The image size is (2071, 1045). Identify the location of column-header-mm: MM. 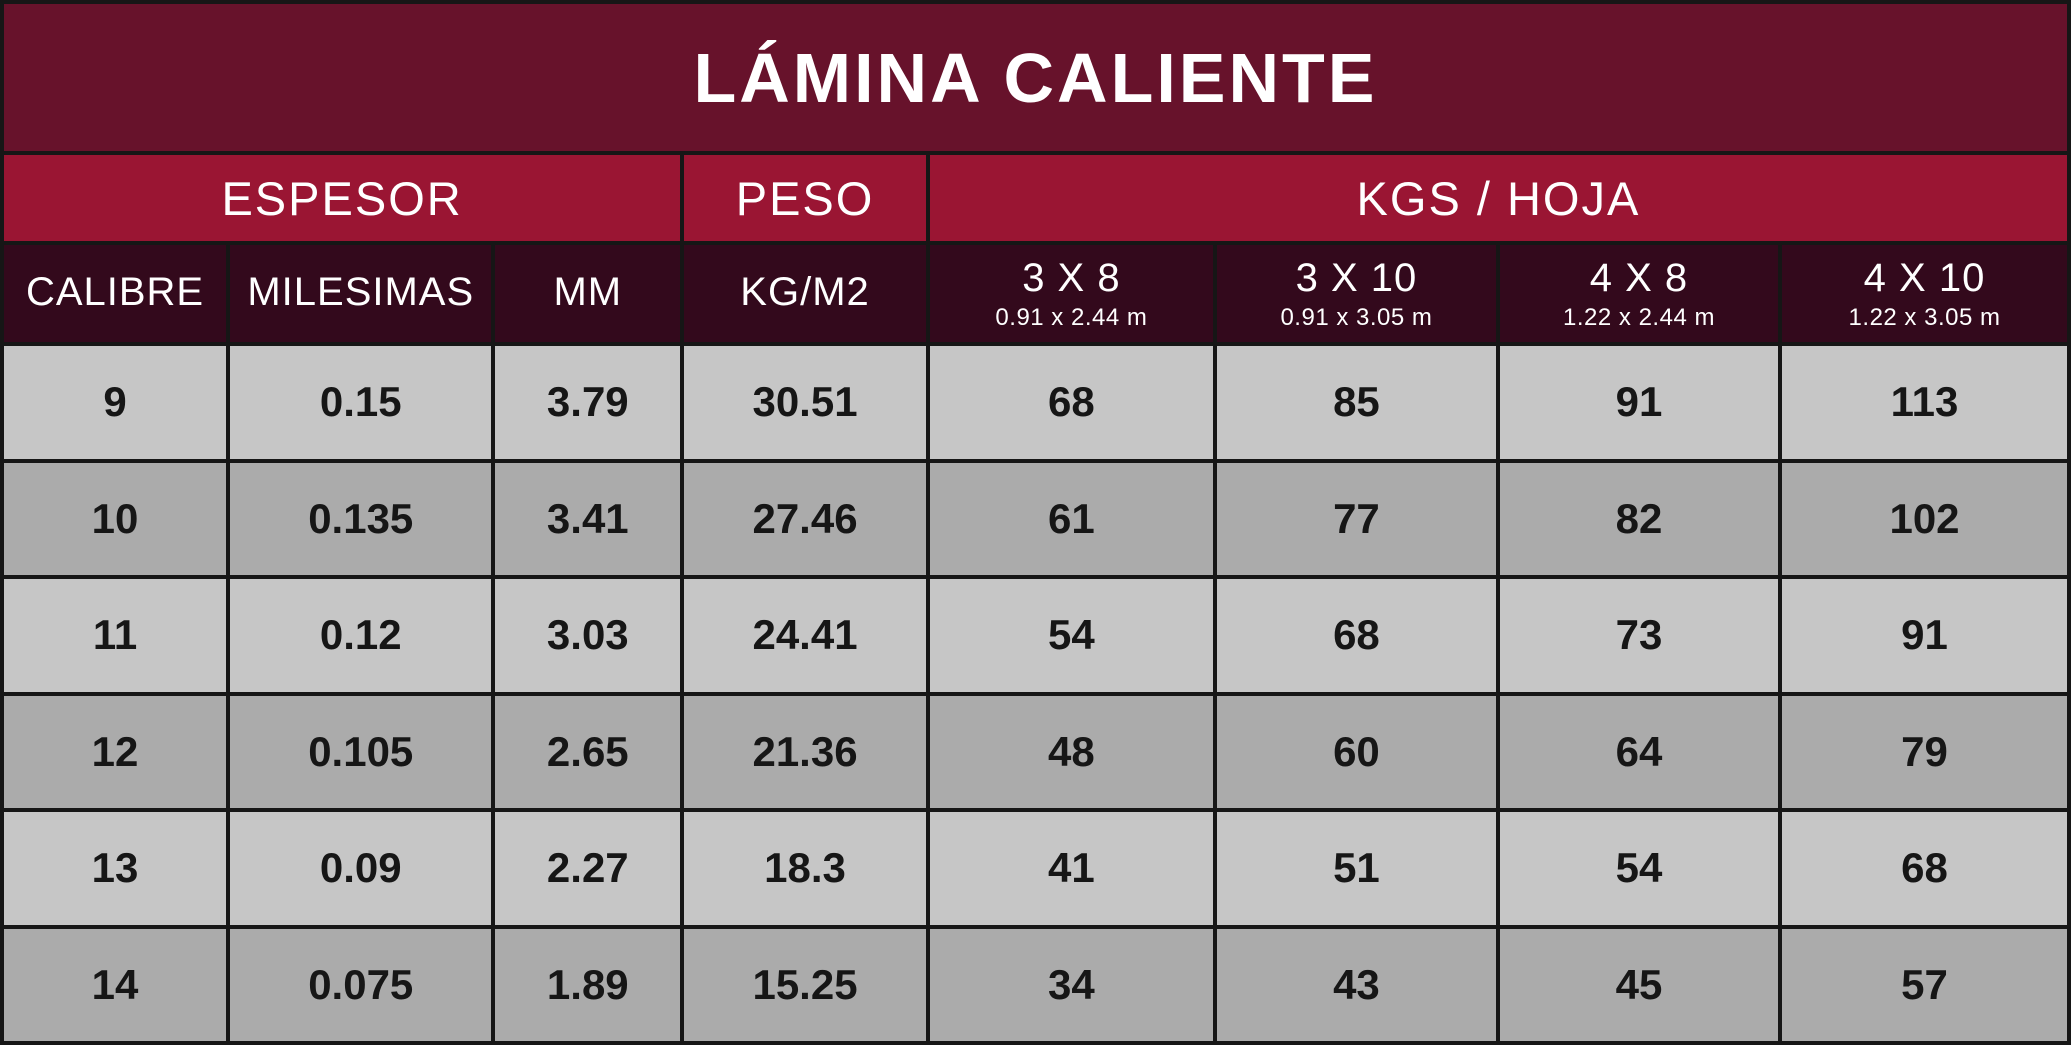
(588, 293).